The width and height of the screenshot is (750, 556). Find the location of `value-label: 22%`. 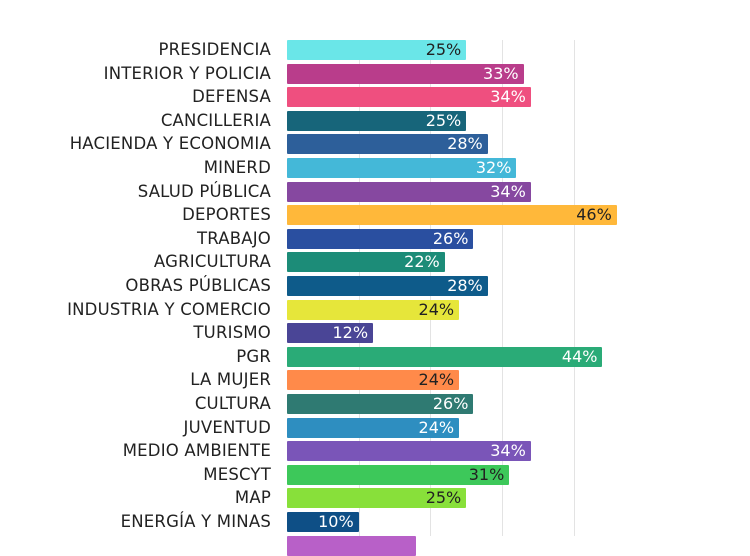

value-label: 22% is located at coordinates (422, 262).